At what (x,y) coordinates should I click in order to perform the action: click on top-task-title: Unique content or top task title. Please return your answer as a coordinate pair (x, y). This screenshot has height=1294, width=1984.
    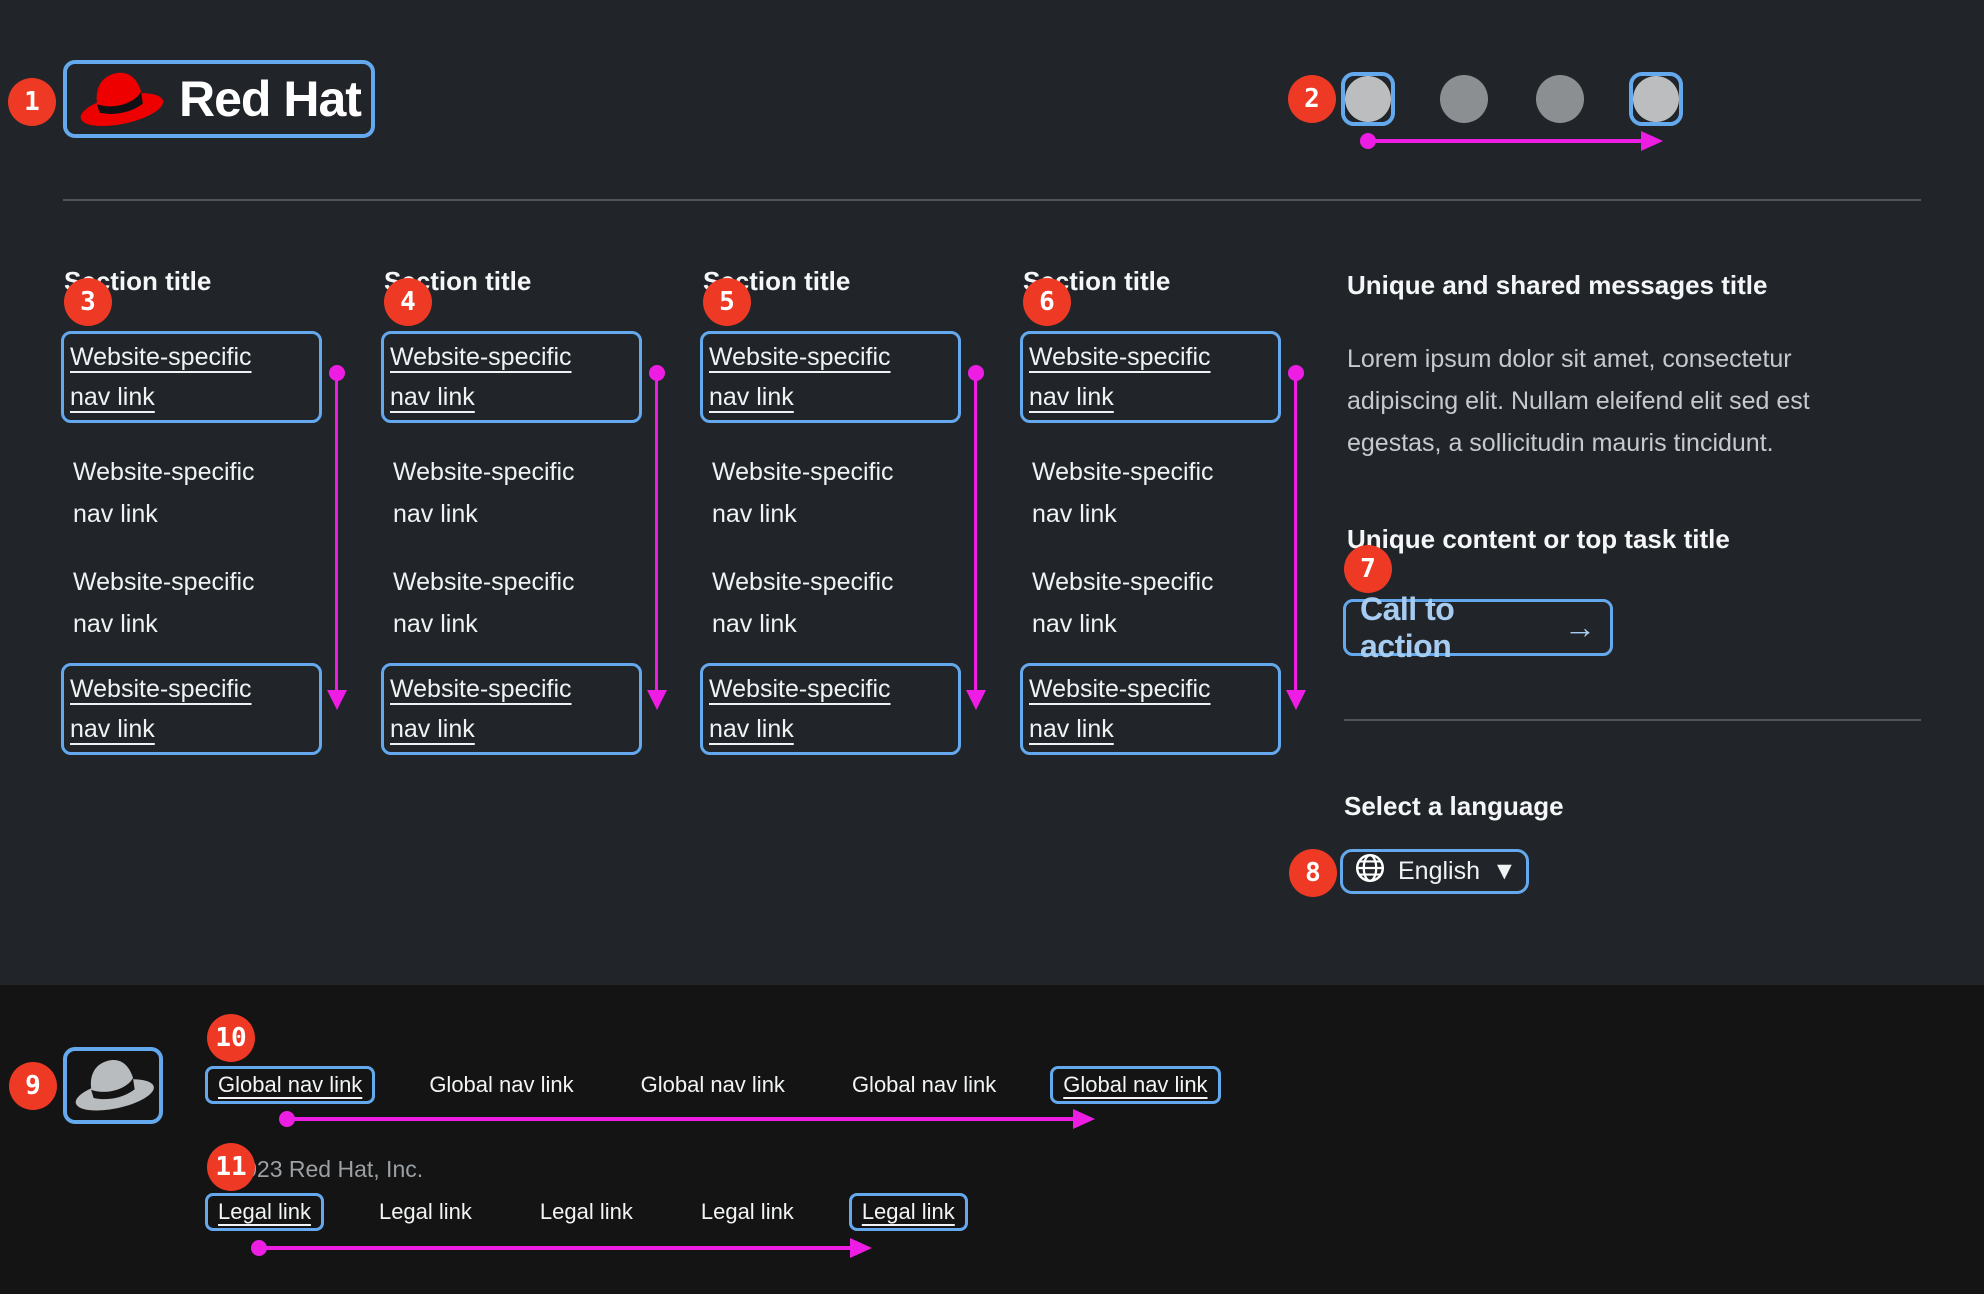
    Looking at the image, I should click on (1538, 539).